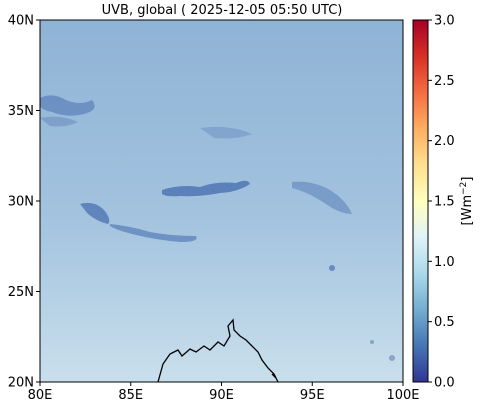 This screenshot has width=480, height=408. Describe the element at coordinates (222, 10) in the screenshot. I see `map-title: UVB, global ( 2025-12-05 05:50 UTC)` at that location.